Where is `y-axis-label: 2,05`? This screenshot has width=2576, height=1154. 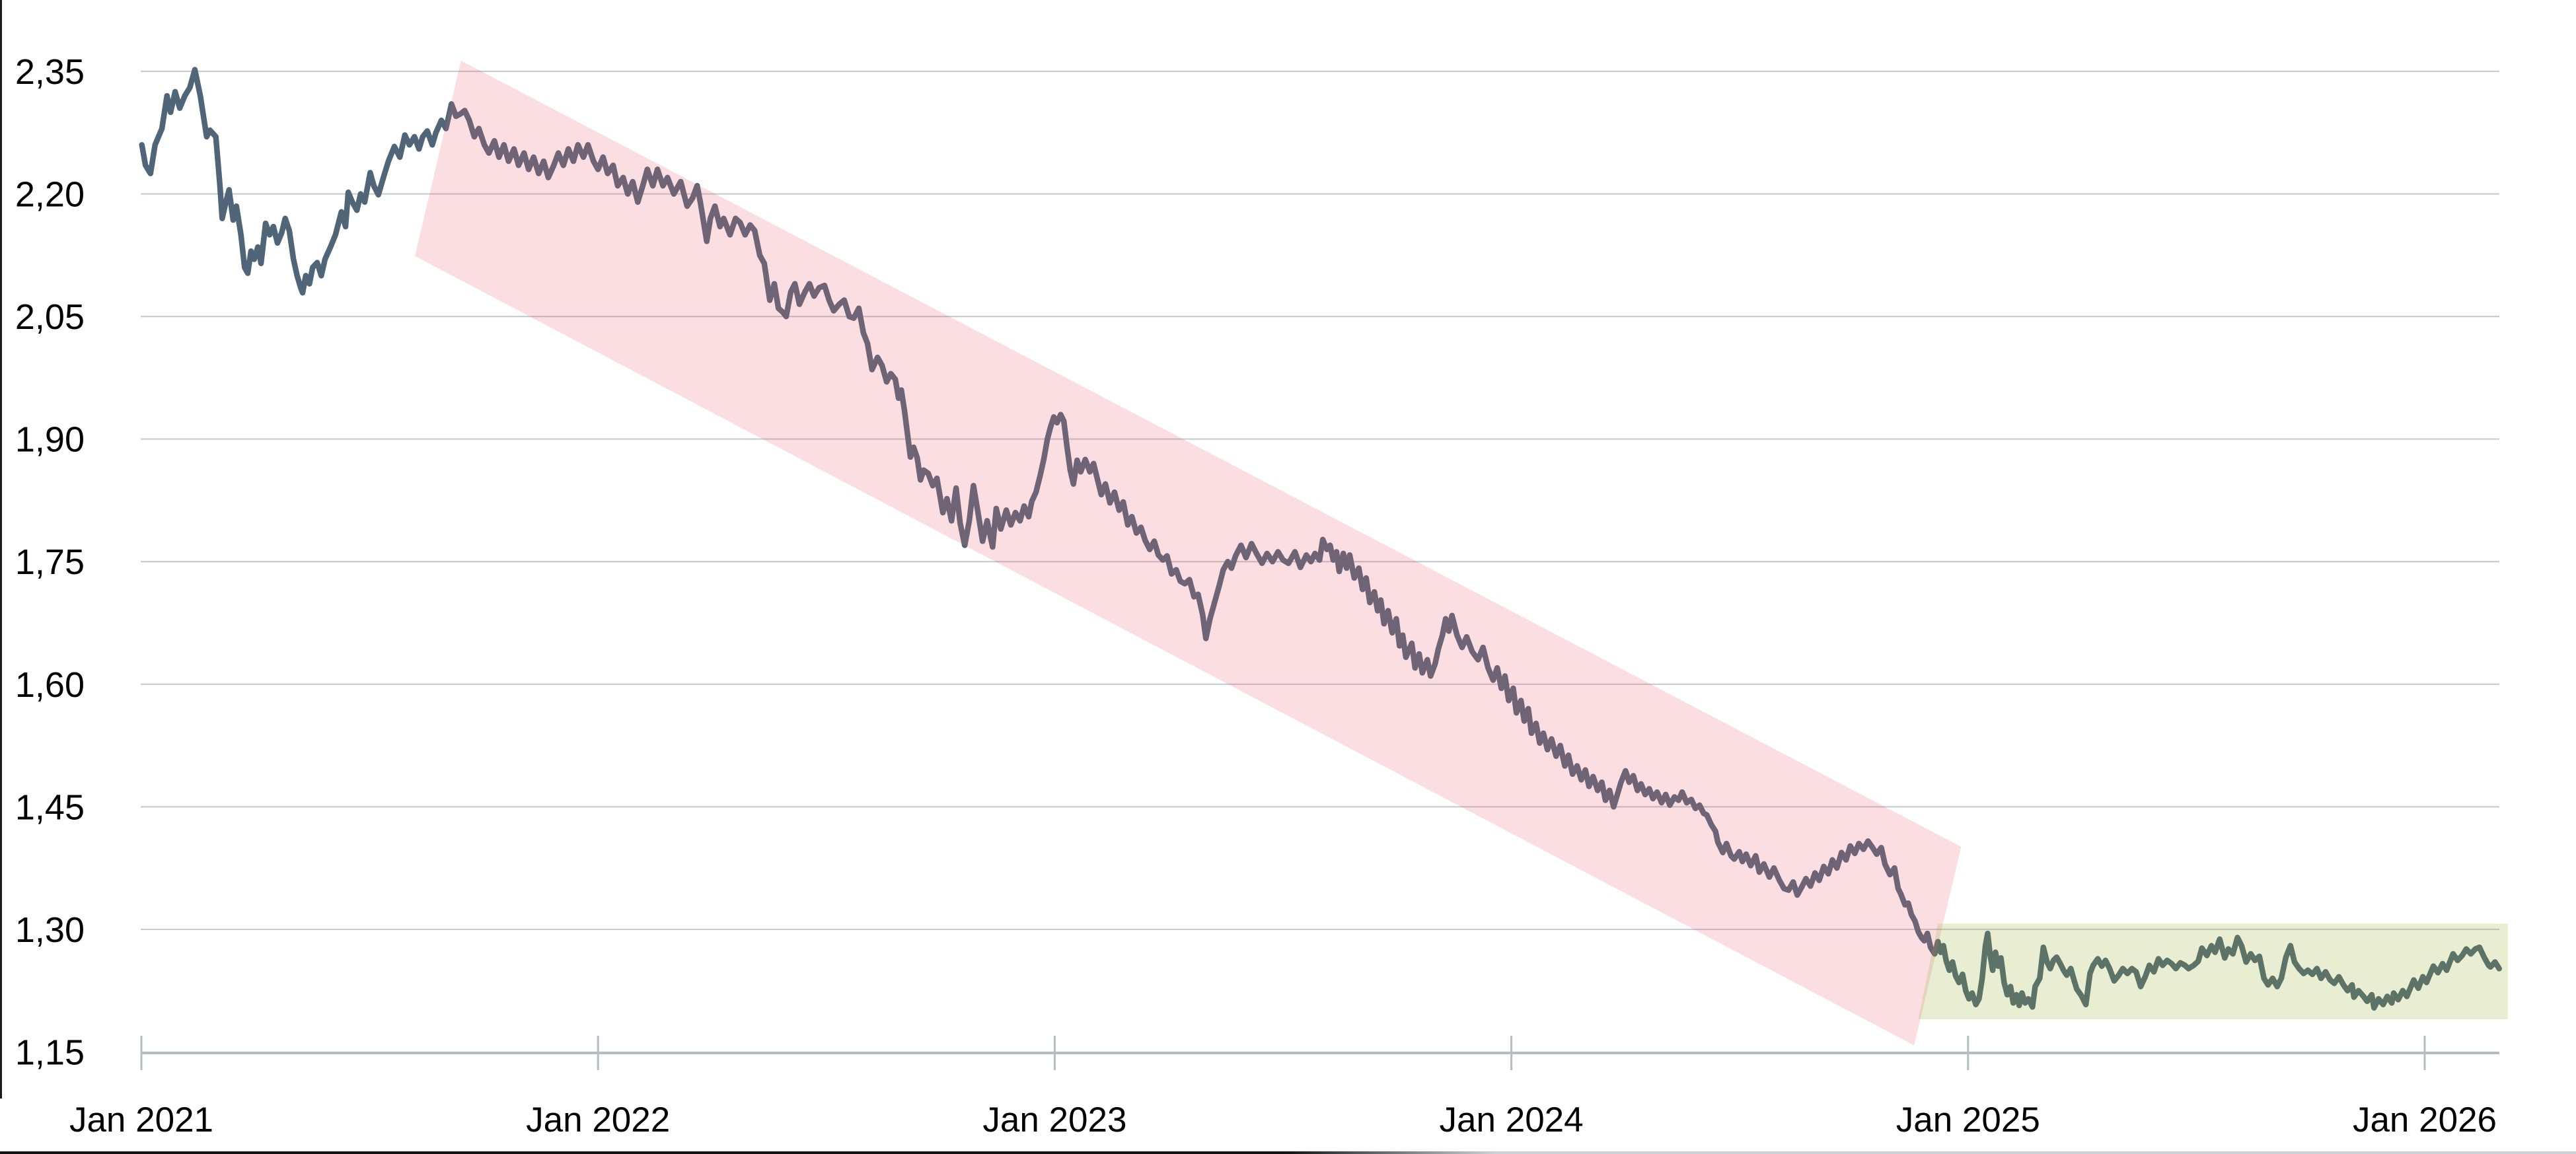
y-axis-label: 2,05 is located at coordinates (50, 317).